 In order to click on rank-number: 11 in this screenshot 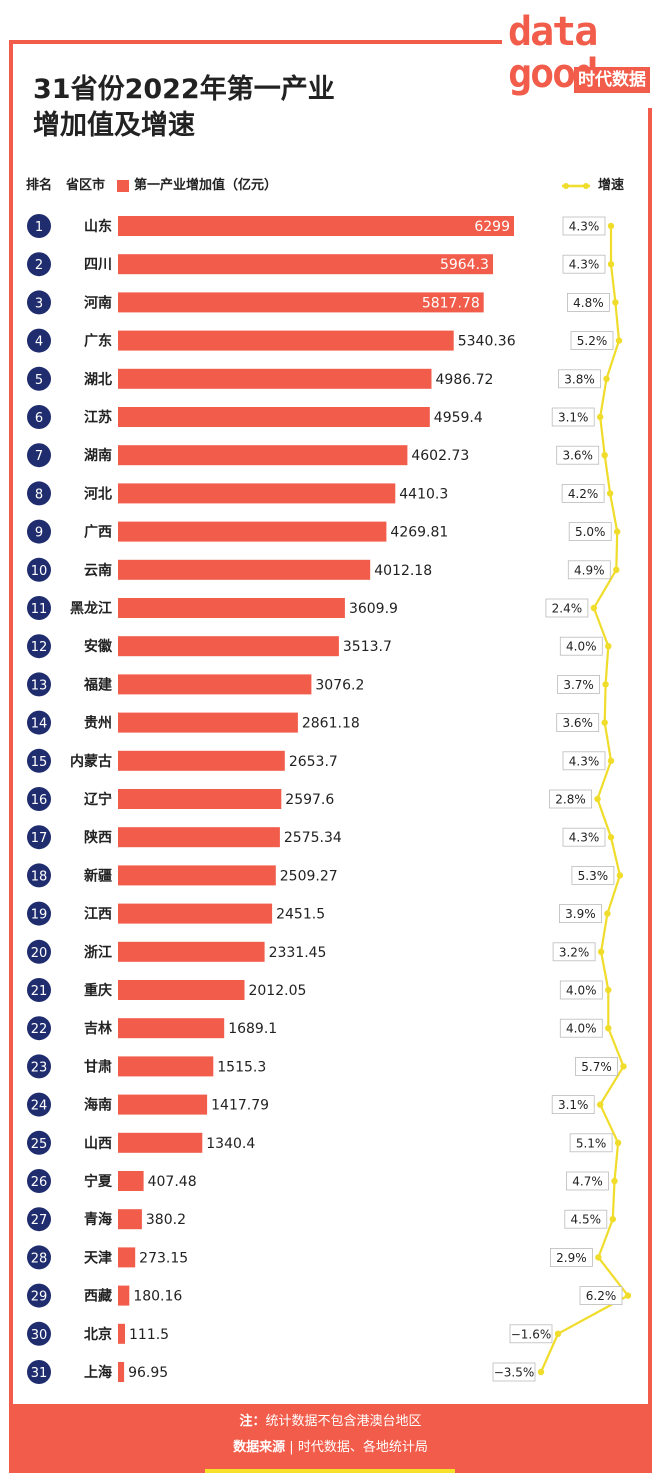, I will do `click(39, 609)`.